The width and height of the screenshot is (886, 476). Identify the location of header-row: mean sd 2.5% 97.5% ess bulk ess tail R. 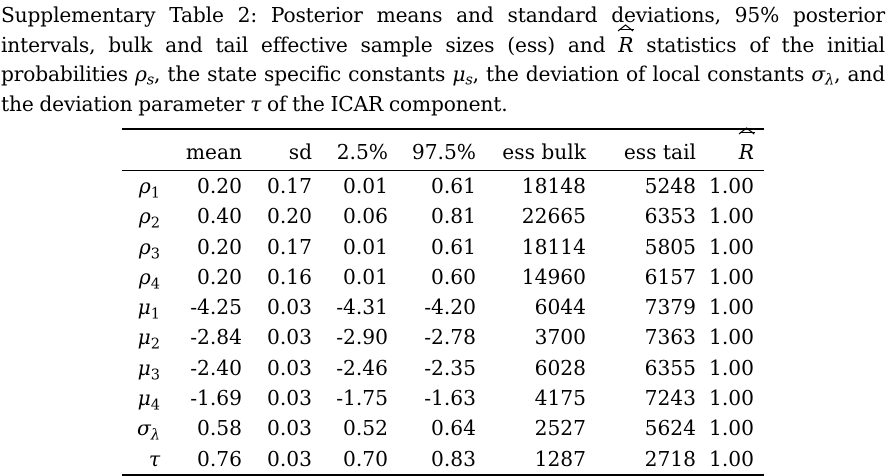
(443, 149).